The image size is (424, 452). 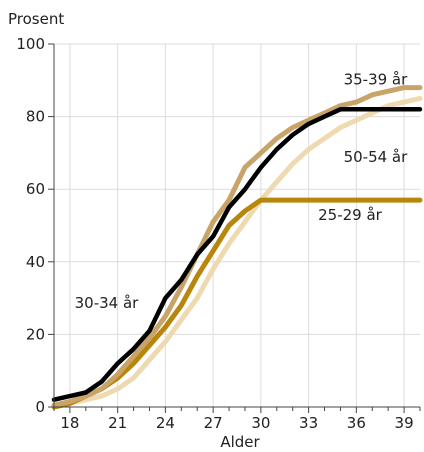 What do you see at coordinates (30, 44) in the screenshot?
I see `y-tick-label: 100` at bounding box center [30, 44].